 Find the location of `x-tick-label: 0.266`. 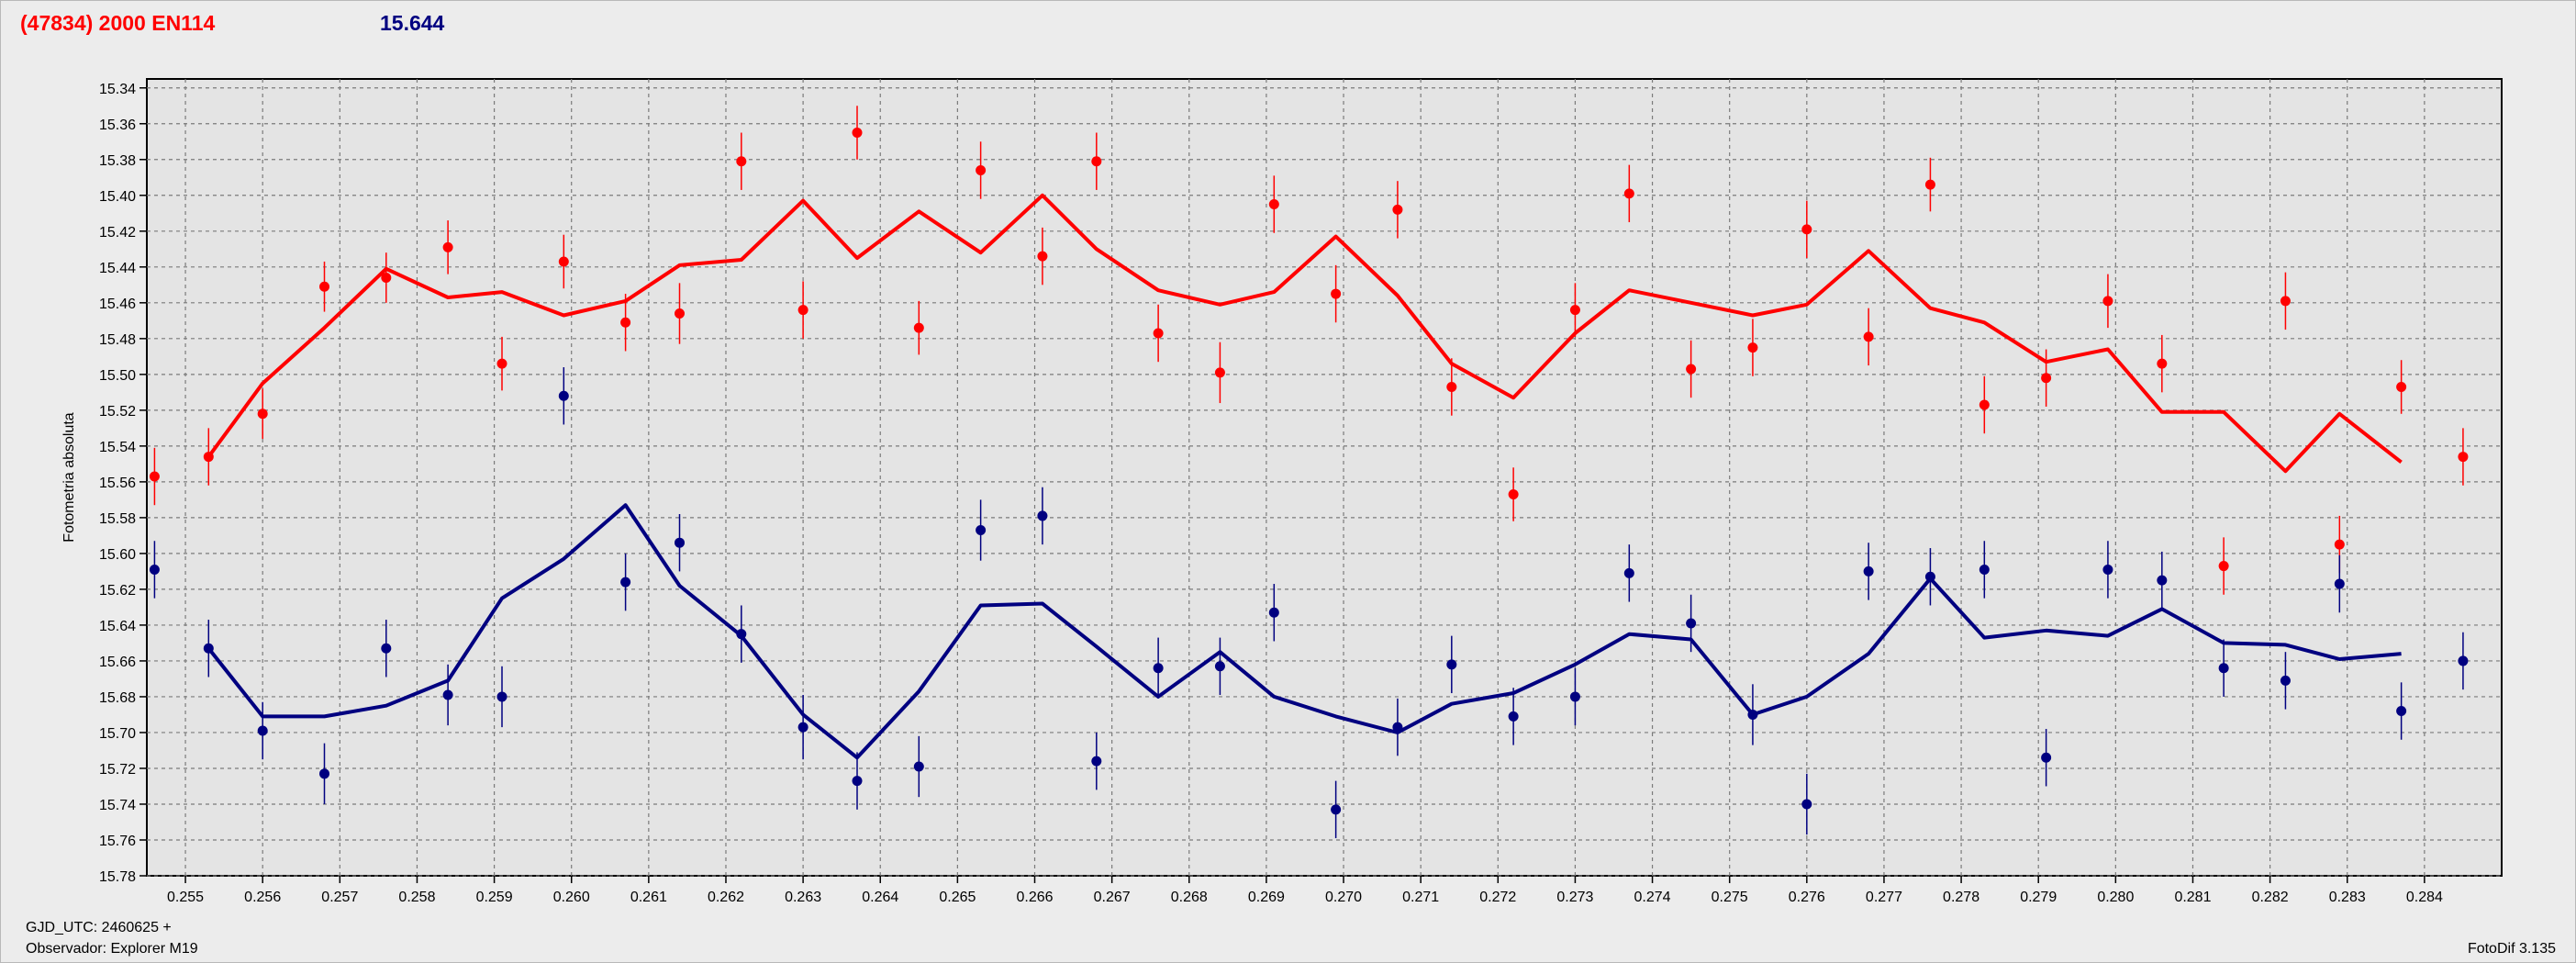

x-tick-label: 0.266 is located at coordinates (1034, 897).